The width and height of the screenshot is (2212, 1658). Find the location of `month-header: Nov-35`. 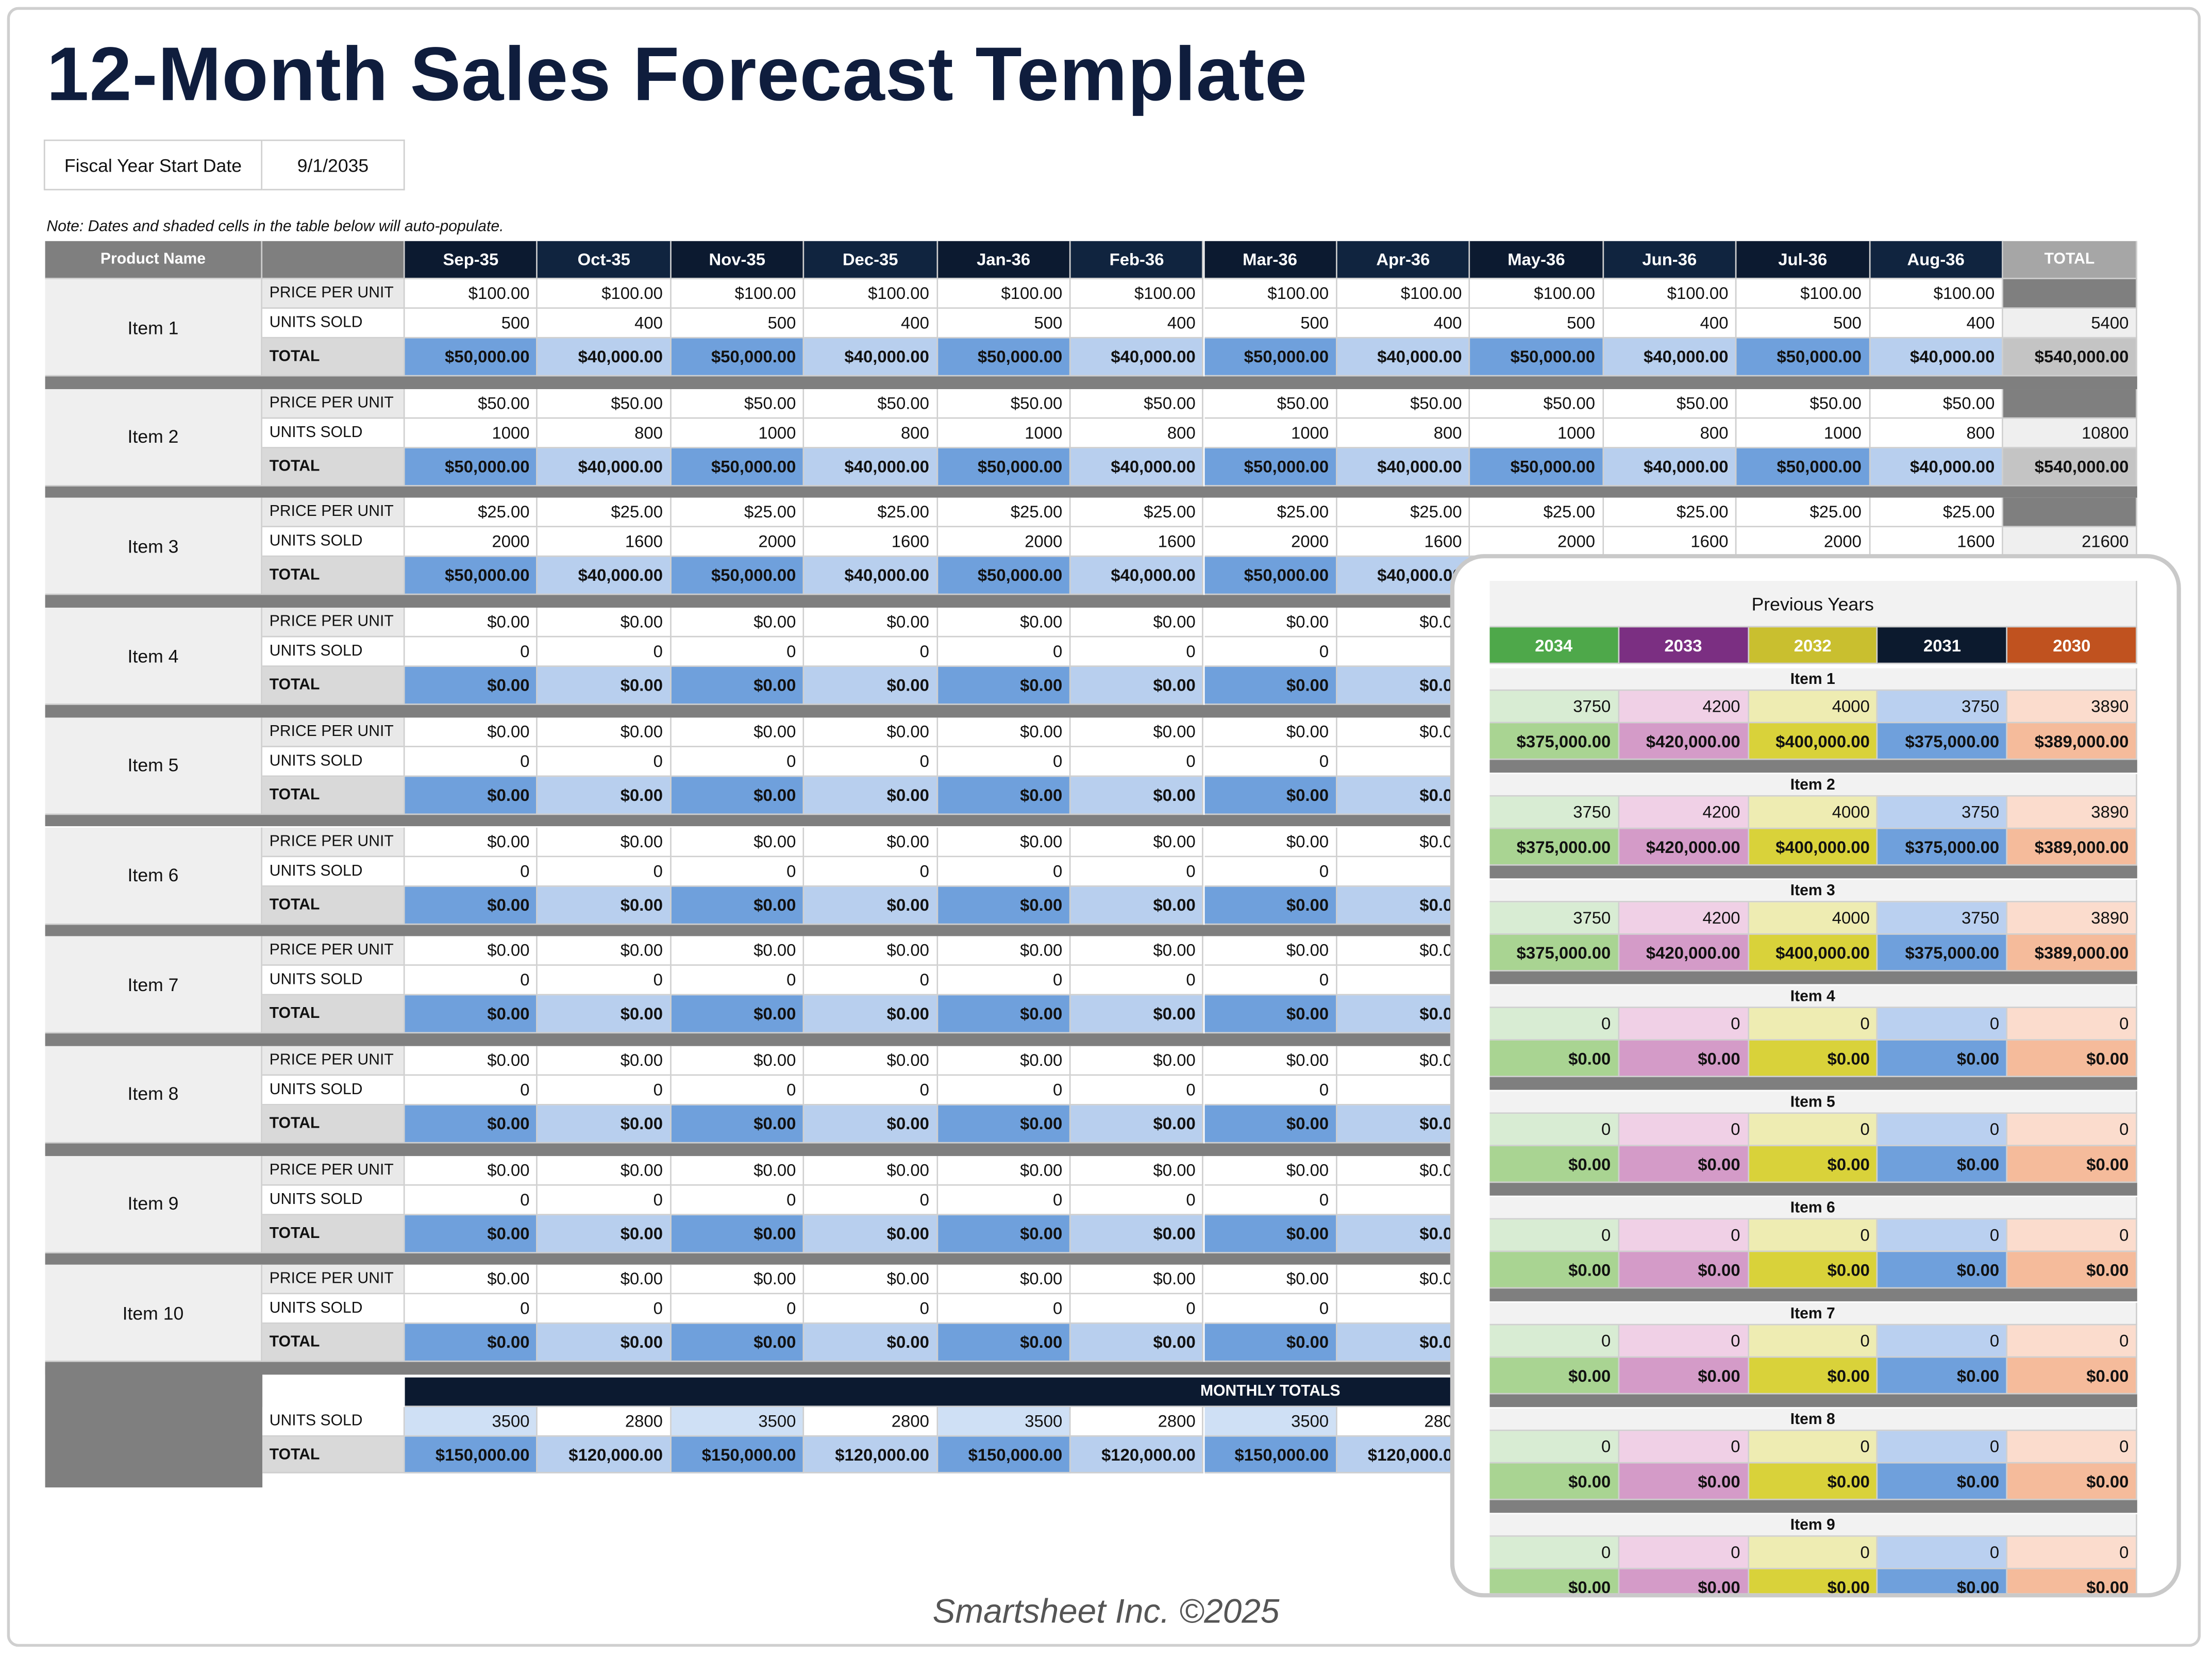

month-header: Nov-35 is located at coordinates (738, 260).